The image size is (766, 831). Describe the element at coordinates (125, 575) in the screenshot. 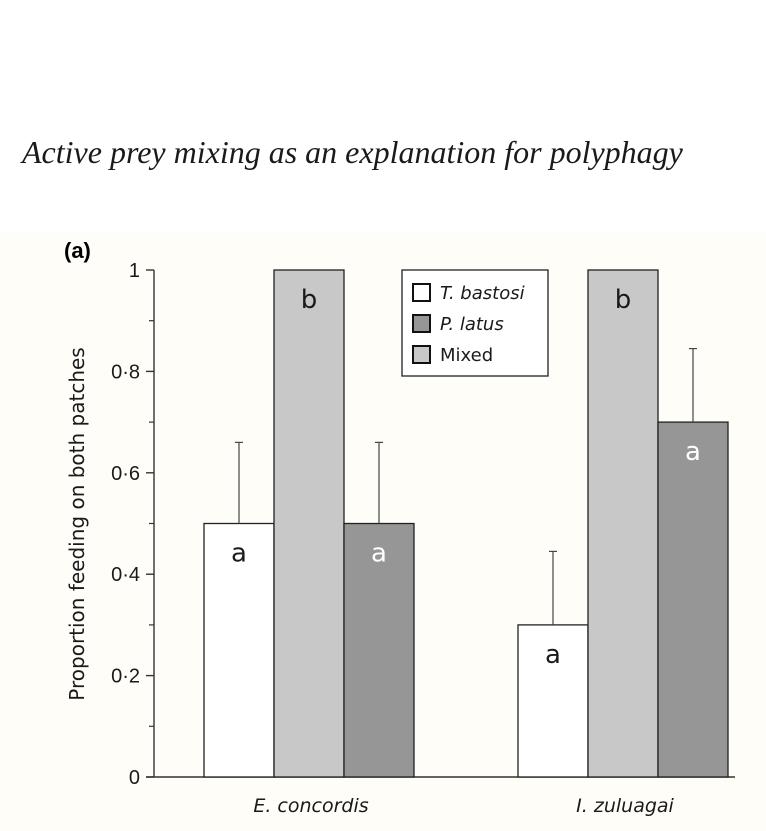

I see `y-tick-label: 0·4` at that location.